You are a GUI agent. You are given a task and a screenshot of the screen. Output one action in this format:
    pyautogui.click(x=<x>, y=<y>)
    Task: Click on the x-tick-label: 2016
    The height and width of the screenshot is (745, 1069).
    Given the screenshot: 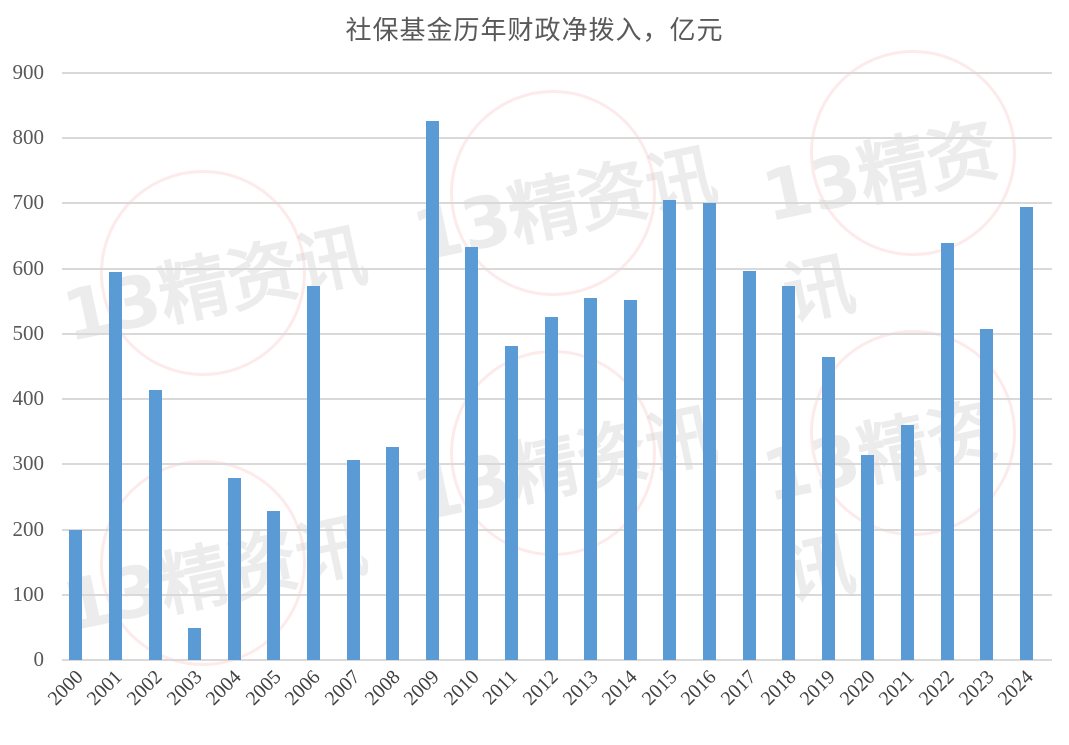 What is the action you would take?
    pyautogui.click(x=699, y=688)
    